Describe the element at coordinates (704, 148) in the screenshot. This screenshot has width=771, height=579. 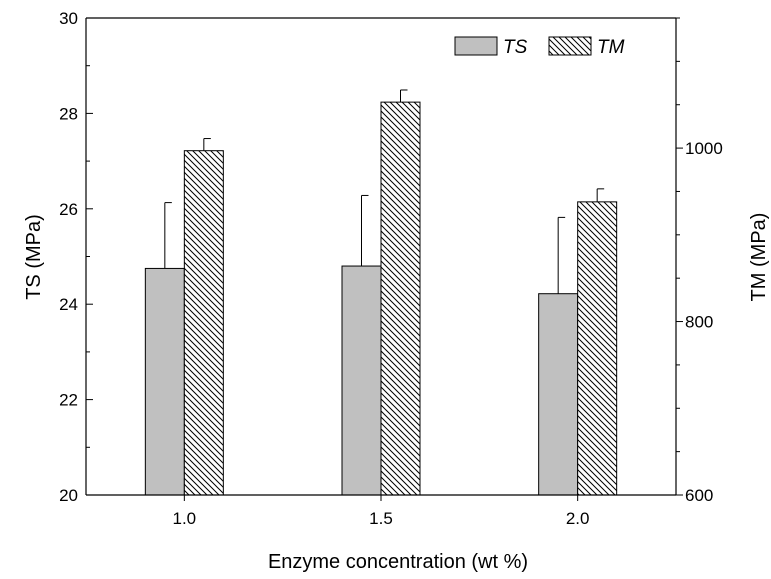
I see `y2-tick-label: 1000` at that location.